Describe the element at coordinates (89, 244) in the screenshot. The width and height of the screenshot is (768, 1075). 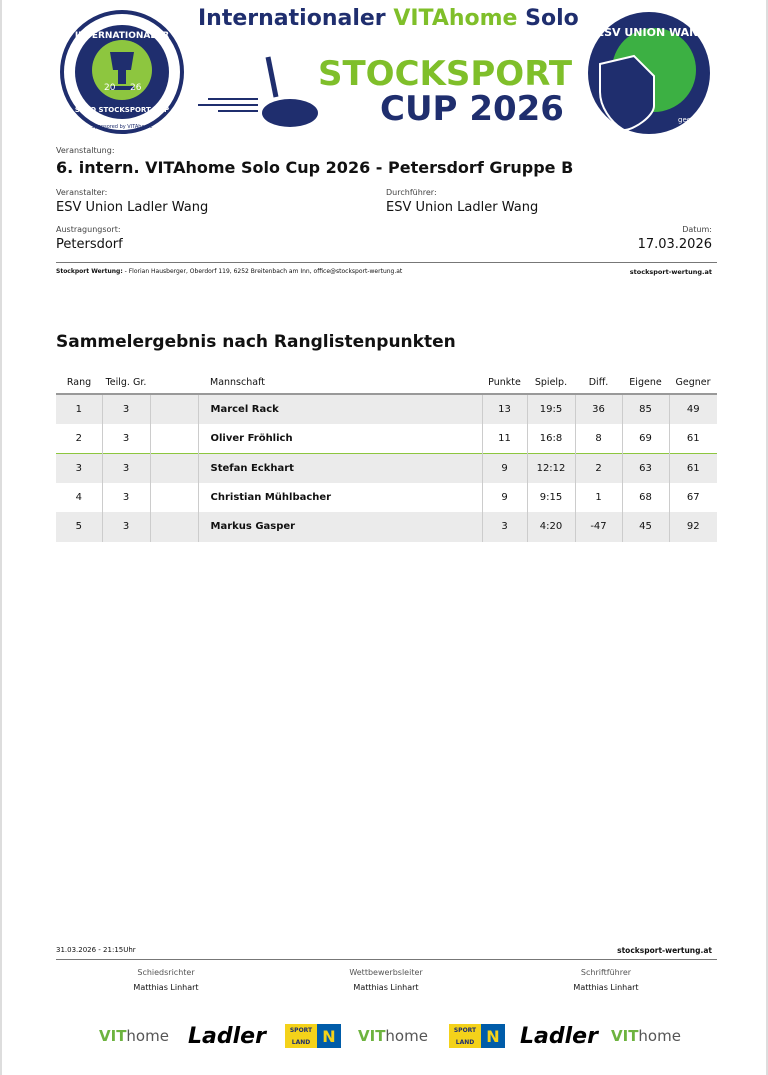
I see `ort-value: Petersdorf` at that location.